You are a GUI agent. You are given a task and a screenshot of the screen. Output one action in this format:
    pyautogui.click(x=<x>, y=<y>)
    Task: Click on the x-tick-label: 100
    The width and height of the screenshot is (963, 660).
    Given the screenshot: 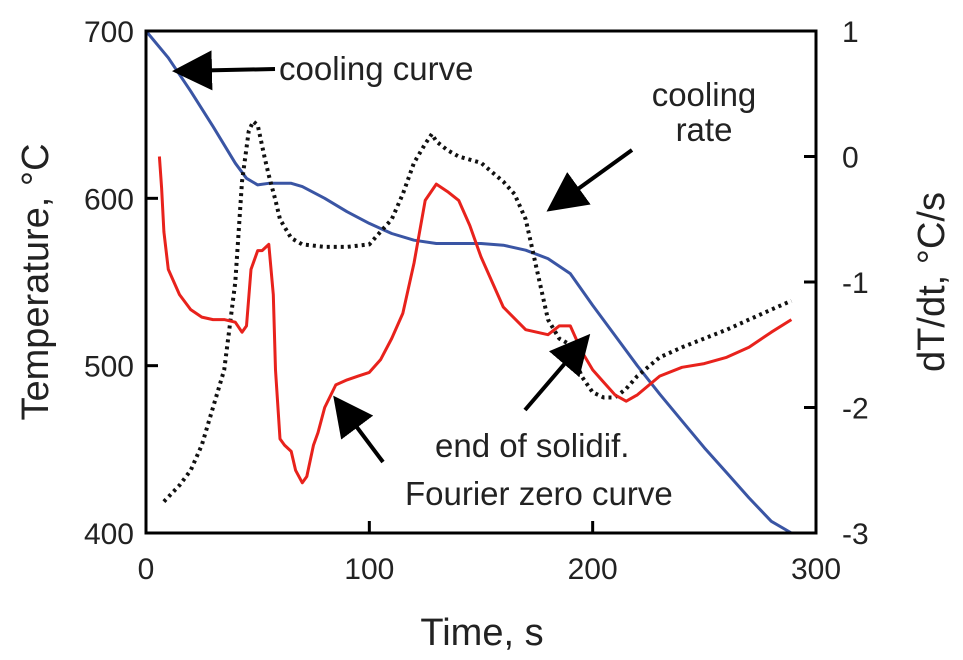 What is the action you would take?
    pyautogui.click(x=369, y=569)
    